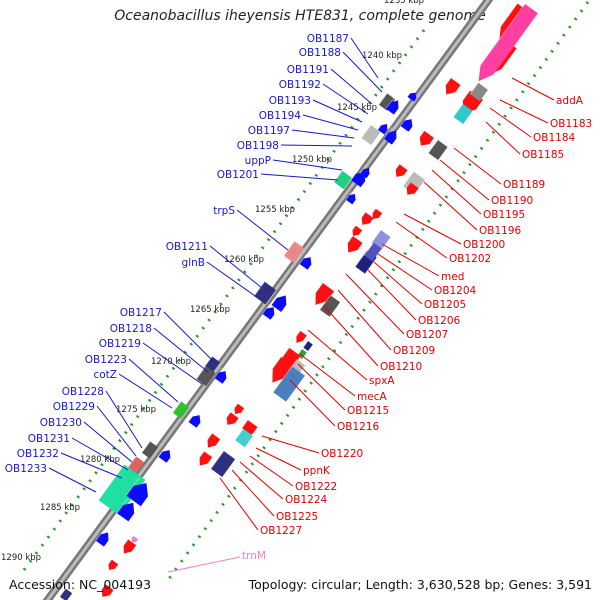 Image resolution: width=600 pixels, height=600 pixels. What do you see at coordinates (74, 407) in the screenshot?
I see `gene-label-forward: OB1229` at bounding box center [74, 407].